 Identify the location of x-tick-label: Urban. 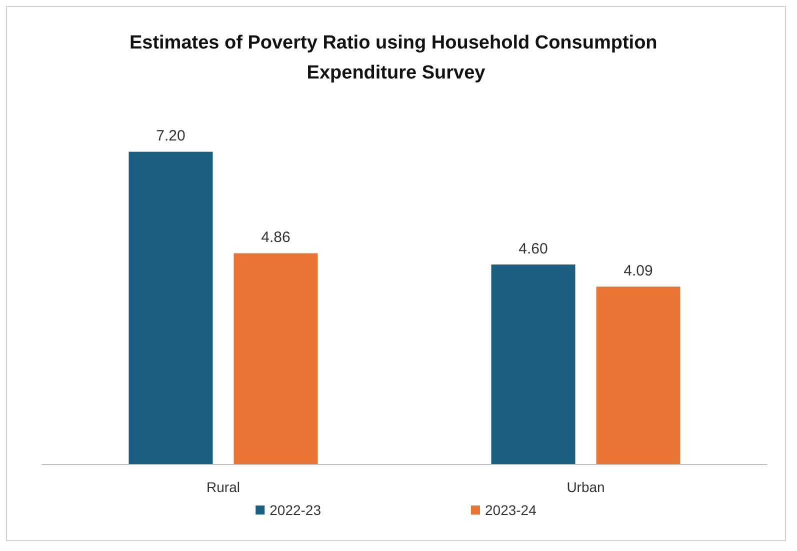
(585, 487).